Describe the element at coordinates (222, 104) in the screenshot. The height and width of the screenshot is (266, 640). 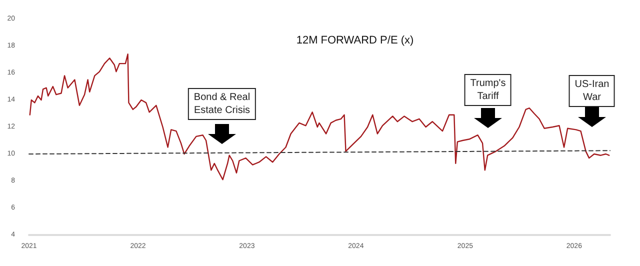
I see `annotation: Bond & Real Estate Crisis` at that location.